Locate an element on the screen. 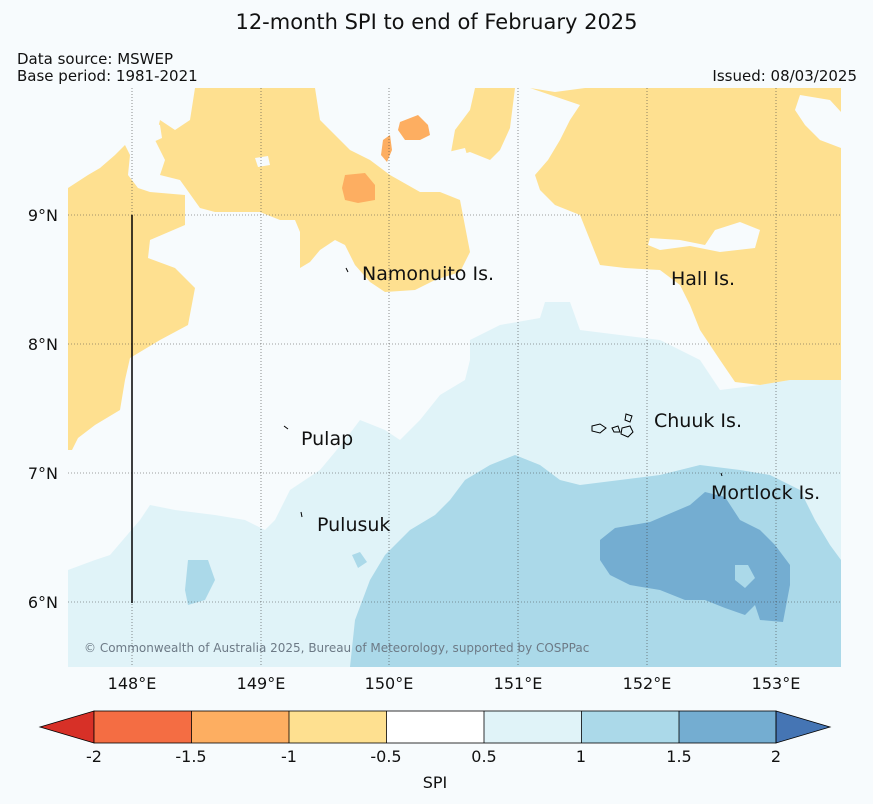 This screenshot has height=804, width=873. spi-neg1-neg0.5-region-north is located at coordinates (269, 190).